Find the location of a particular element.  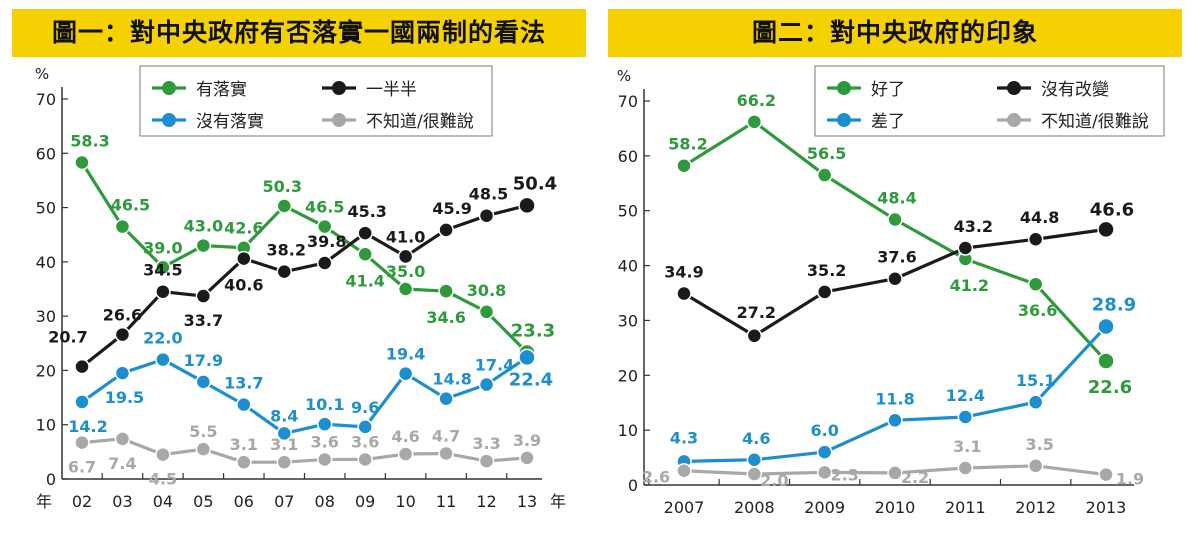

series-3-data-label: 1.9 is located at coordinates (1130, 479).